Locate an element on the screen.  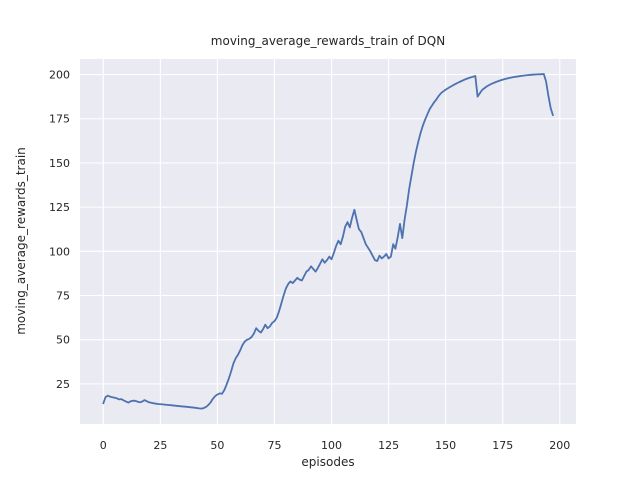
y-tick-labels: 25 50 75 100 125 150 175 200 is located at coordinates (59, 230).